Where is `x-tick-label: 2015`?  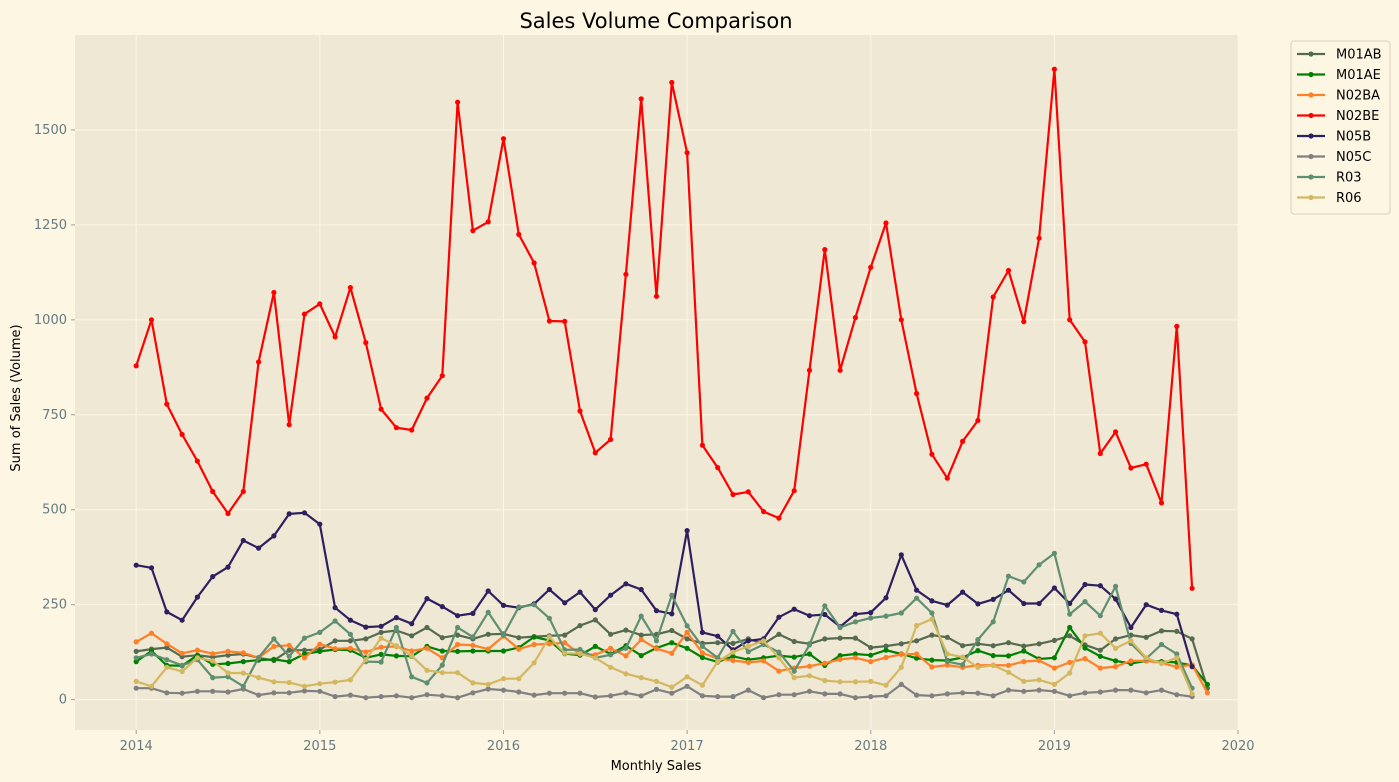
x-tick-label: 2015 is located at coordinates (319, 746).